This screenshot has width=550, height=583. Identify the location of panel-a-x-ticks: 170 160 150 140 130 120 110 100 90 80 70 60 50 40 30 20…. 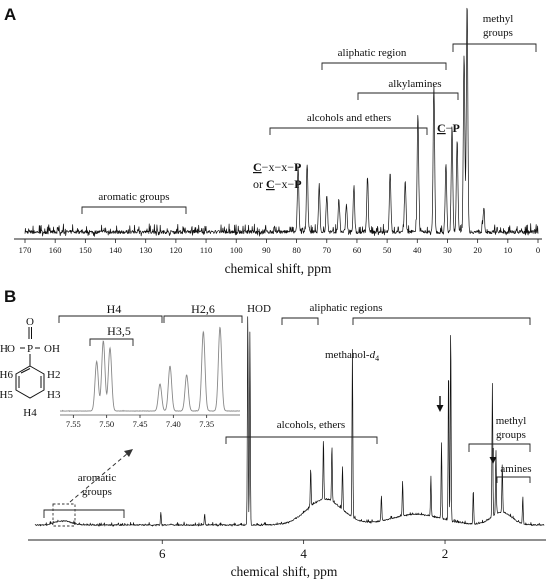
(279, 247).